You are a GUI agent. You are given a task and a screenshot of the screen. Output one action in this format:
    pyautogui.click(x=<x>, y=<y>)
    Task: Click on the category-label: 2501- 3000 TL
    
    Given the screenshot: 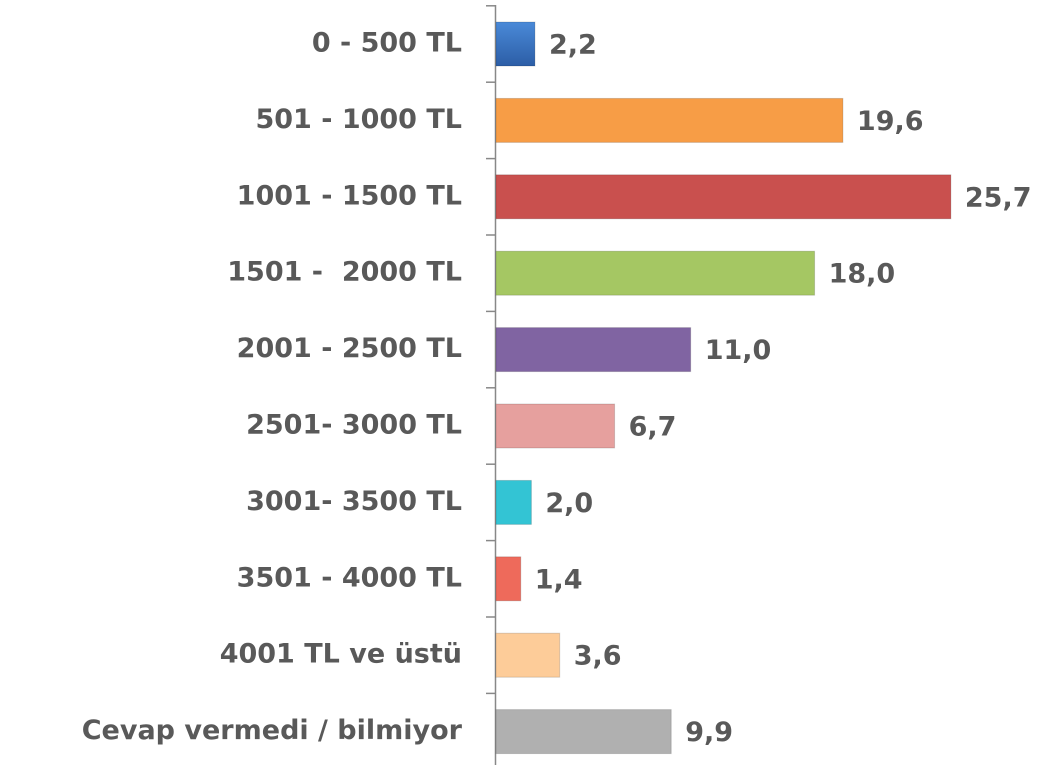 What is the action you would take?
    pyautogui.click(x=354, y=425)
    